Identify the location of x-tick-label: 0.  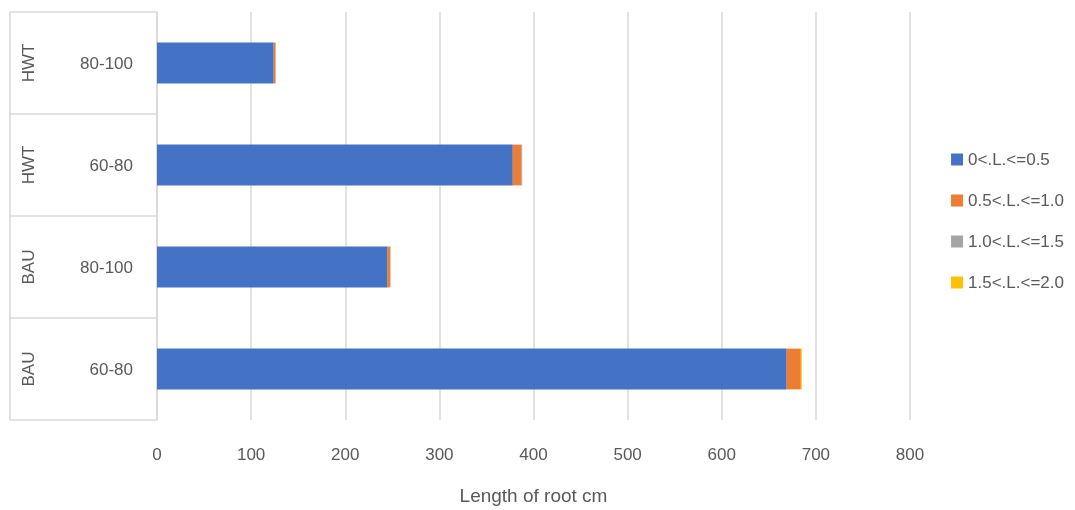
(157, 454).